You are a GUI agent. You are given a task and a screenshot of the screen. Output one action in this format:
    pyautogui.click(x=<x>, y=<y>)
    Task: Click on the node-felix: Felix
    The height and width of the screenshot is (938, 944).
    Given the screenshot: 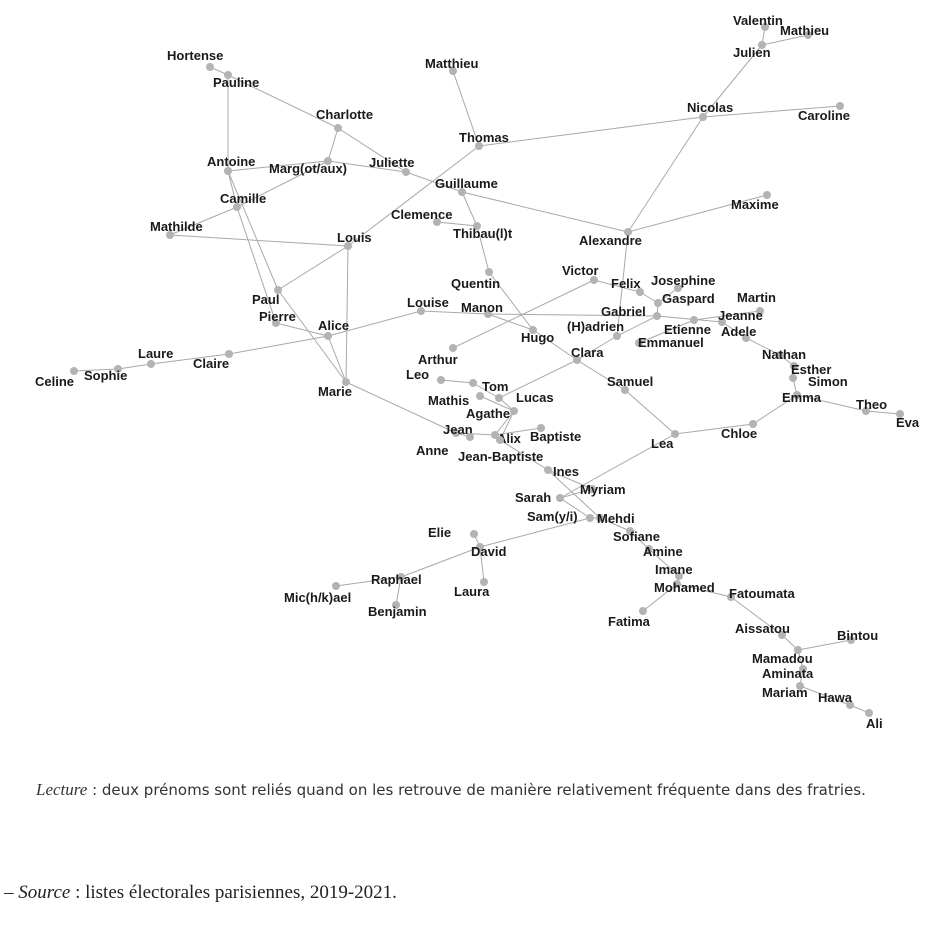 What is the action you would take?
    pyautogui.click(x=627, y=286)
    